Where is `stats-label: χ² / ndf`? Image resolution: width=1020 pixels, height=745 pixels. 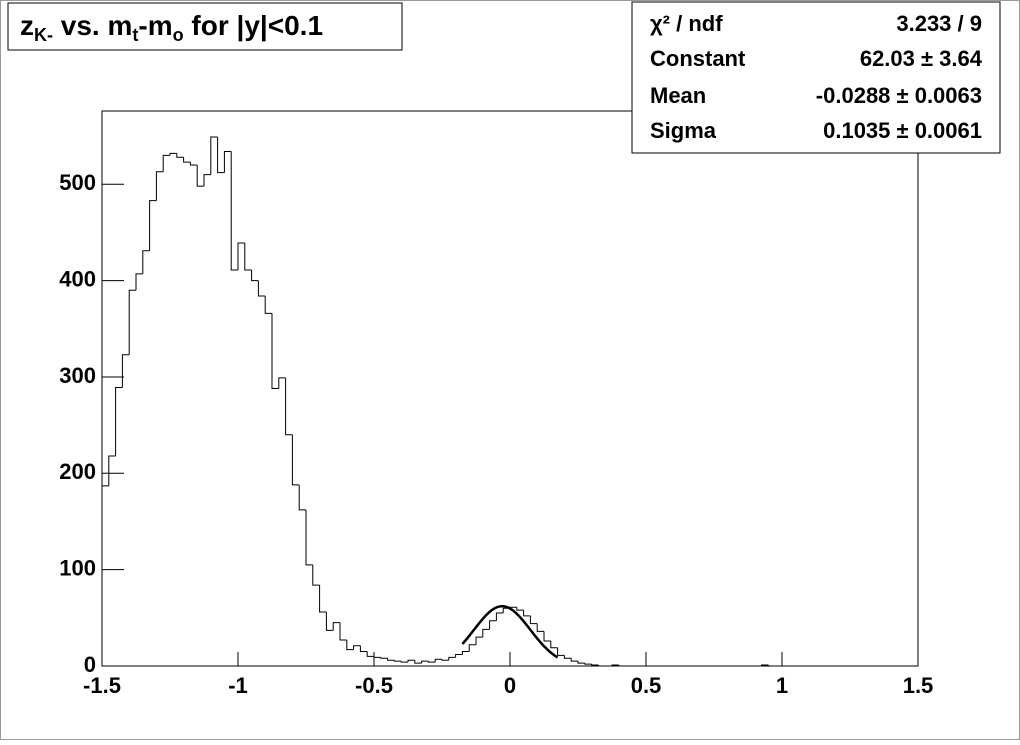 stats-label: χ² / ndf is located at coordinates (686, 23).